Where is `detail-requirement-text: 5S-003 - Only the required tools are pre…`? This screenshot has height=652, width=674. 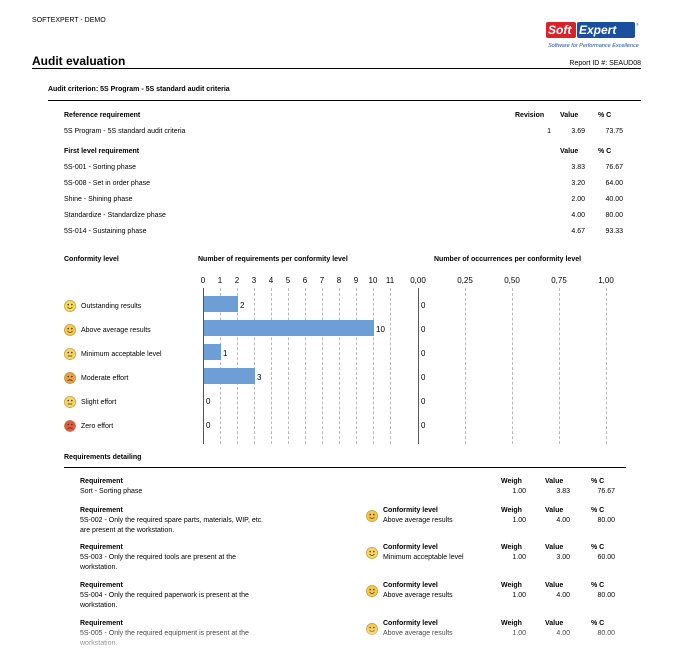
detail-requirement-text: 5S-003 - Only the required tools are pre… is located at coordinates (158, 557).